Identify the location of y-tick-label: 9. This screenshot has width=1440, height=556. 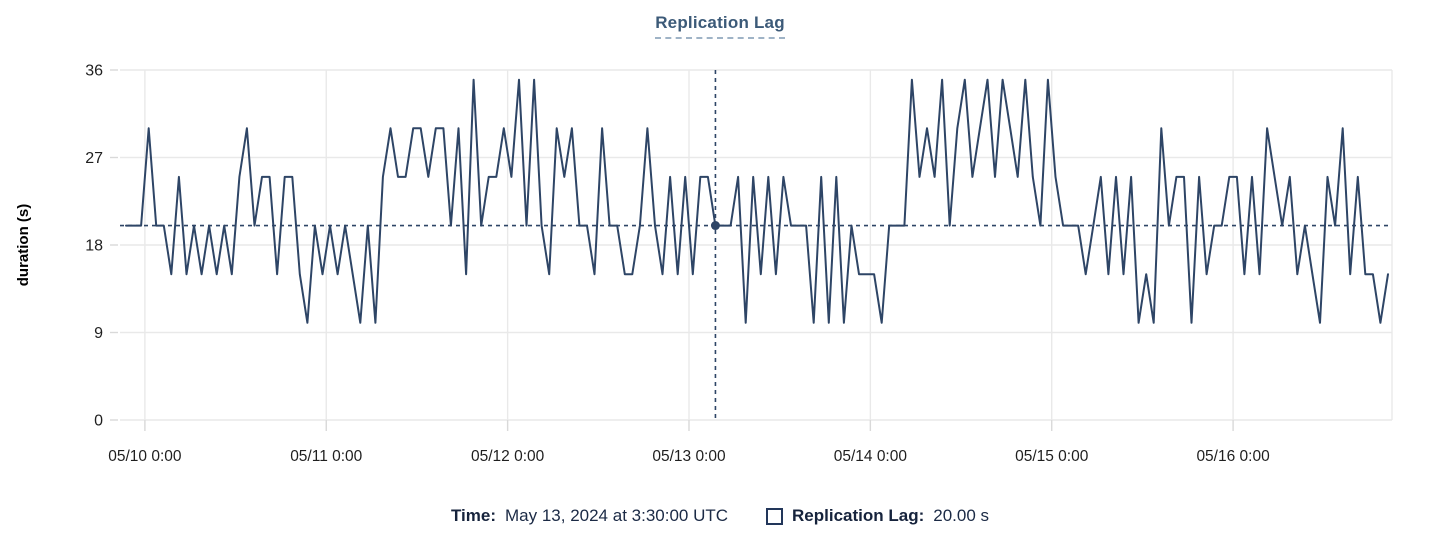
(98, 333).